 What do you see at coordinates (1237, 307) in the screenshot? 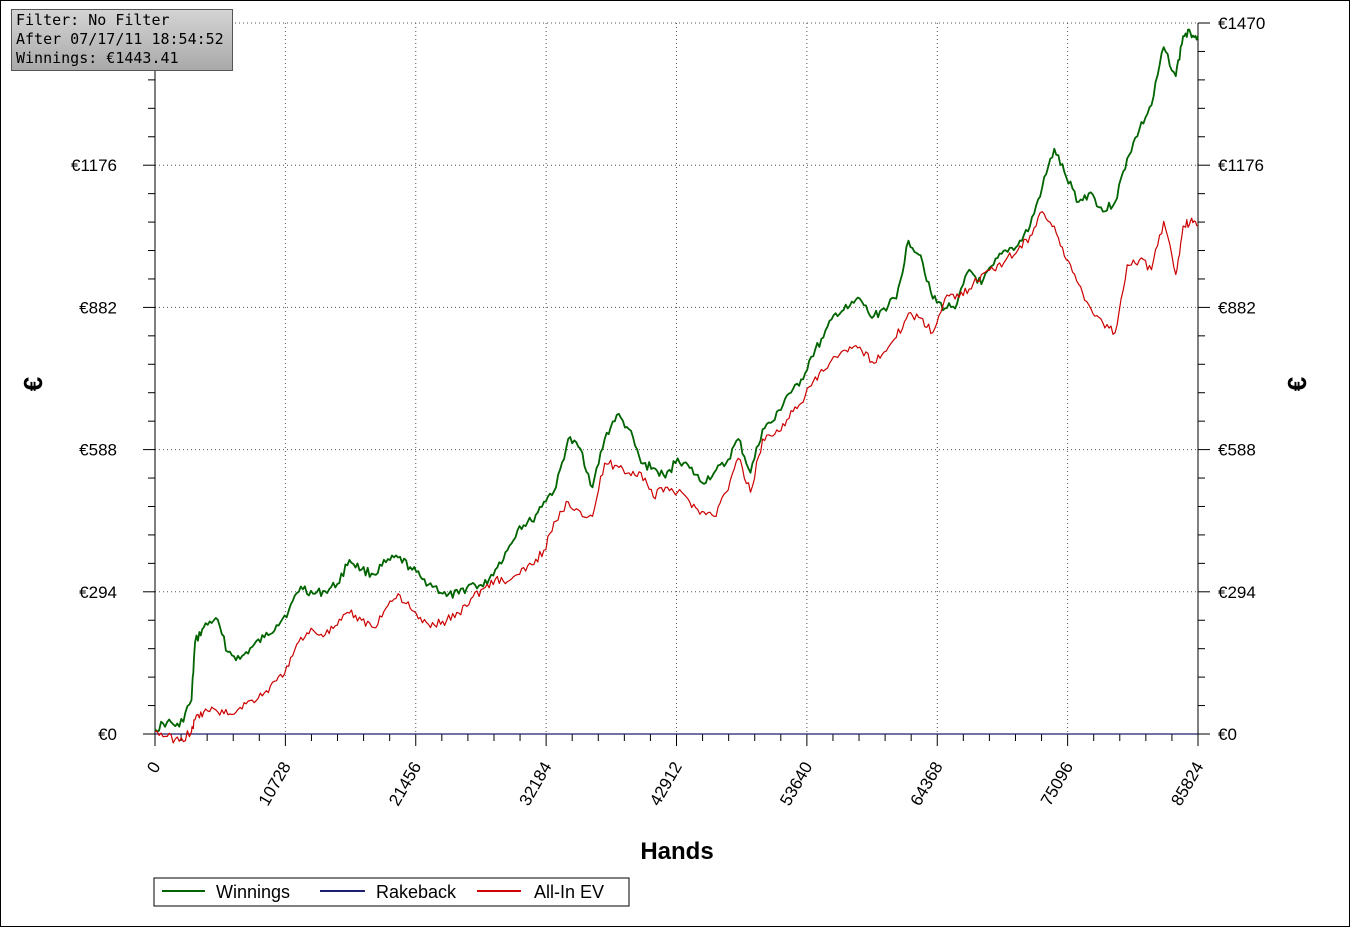
I see `y-tick-label-right: €882` at bounding box center [1237, 307].